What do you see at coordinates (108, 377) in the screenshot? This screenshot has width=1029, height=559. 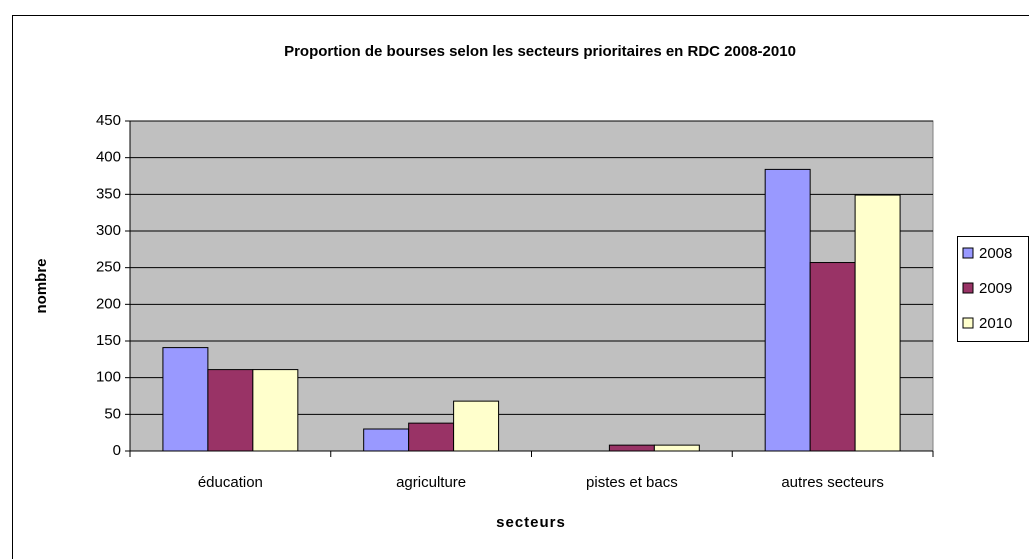 I see `y-tick-label: 100` at bounding box center [108, 377].